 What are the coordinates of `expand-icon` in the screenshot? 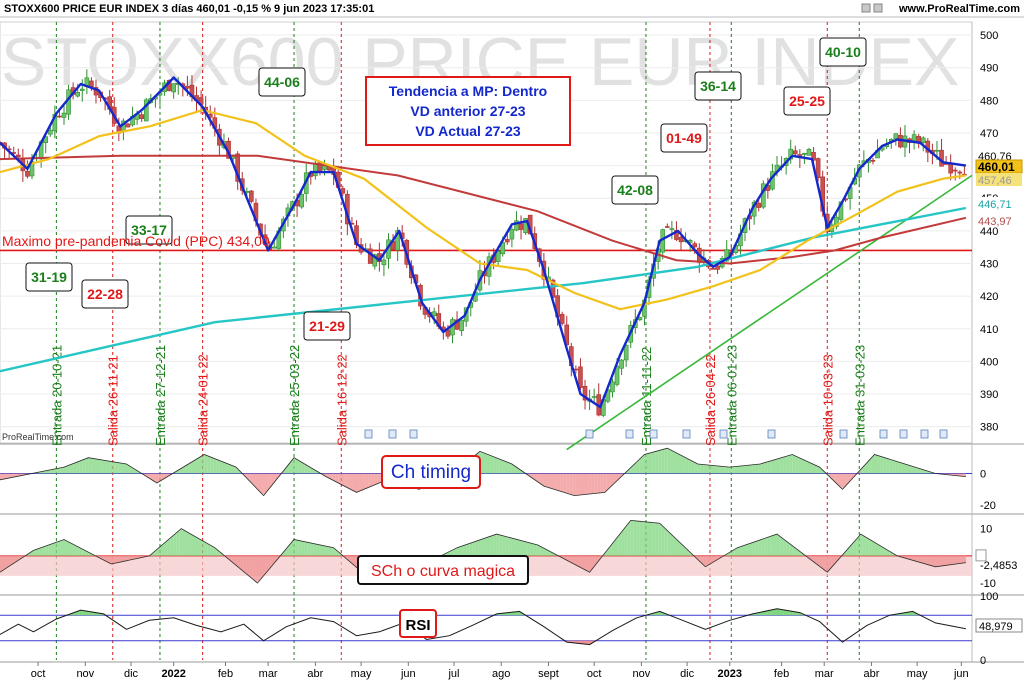 It's located at (866, 8).